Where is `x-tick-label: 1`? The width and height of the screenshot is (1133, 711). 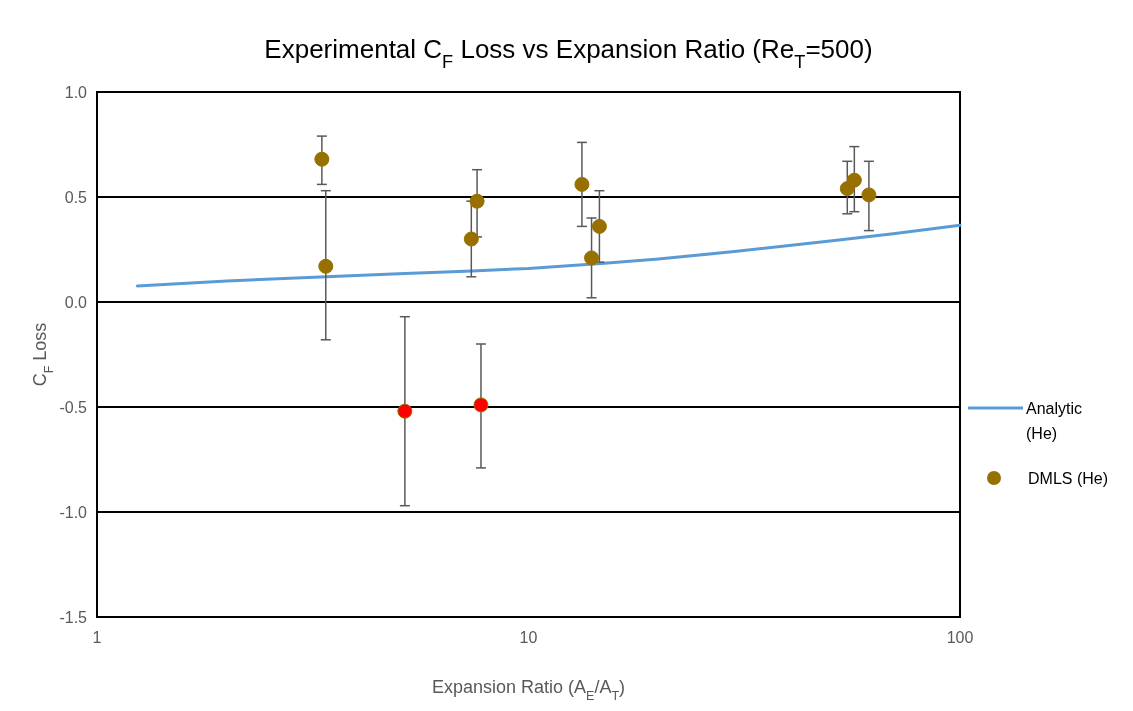
x-tick-label: 1 is located at coordinates (97, 637).